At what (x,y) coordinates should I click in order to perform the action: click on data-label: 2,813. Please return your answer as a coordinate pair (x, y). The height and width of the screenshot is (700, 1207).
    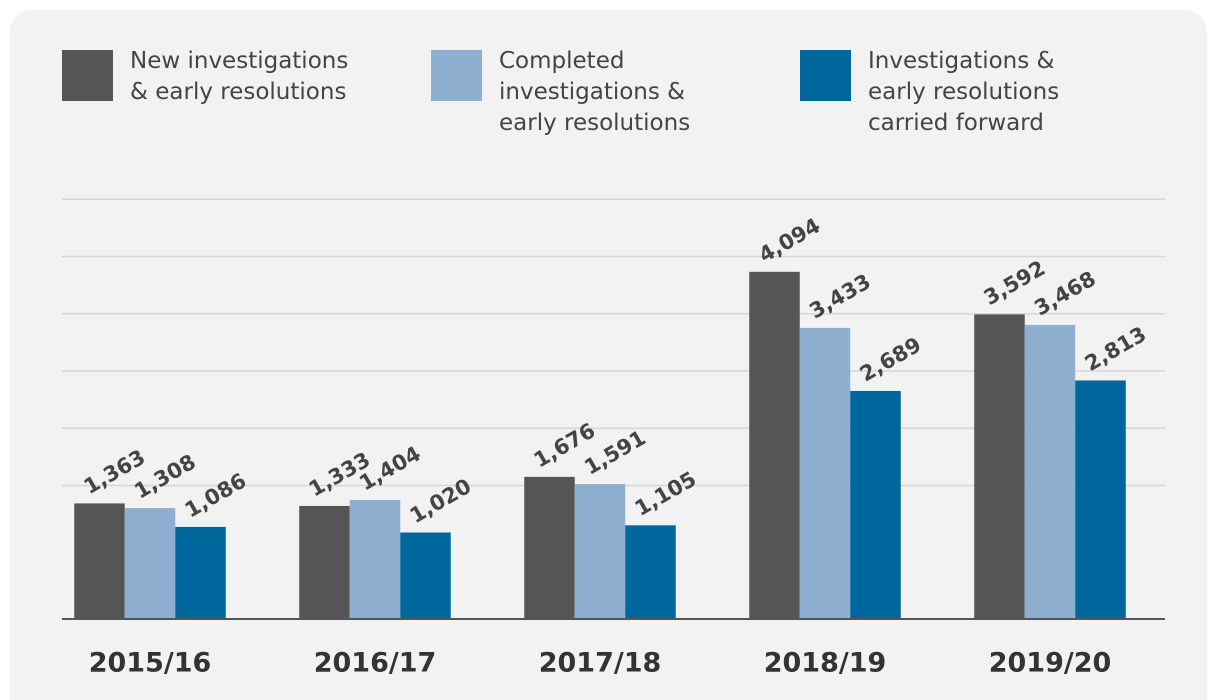
    Looking at the image, I should click on (1116, 349).